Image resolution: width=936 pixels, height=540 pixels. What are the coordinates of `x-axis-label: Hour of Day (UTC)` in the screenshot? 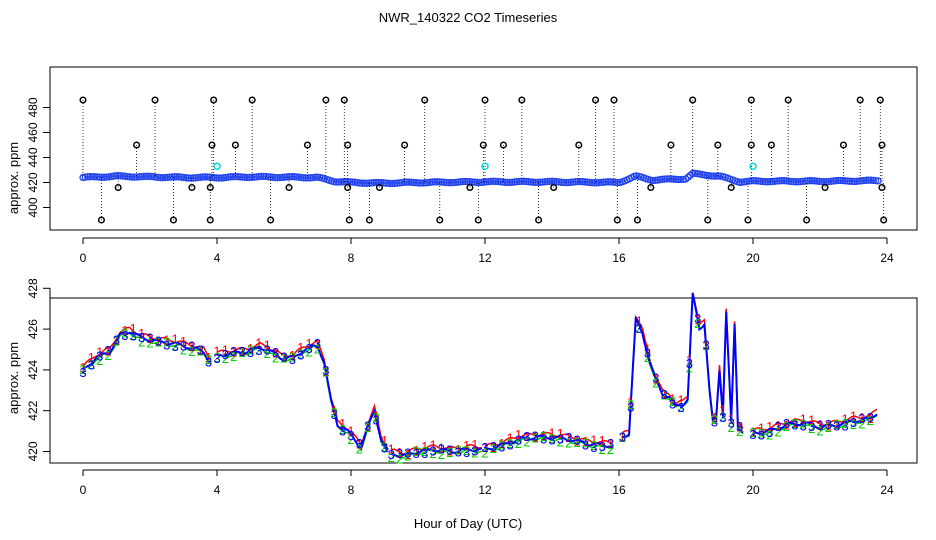 It's located at (468, 523).